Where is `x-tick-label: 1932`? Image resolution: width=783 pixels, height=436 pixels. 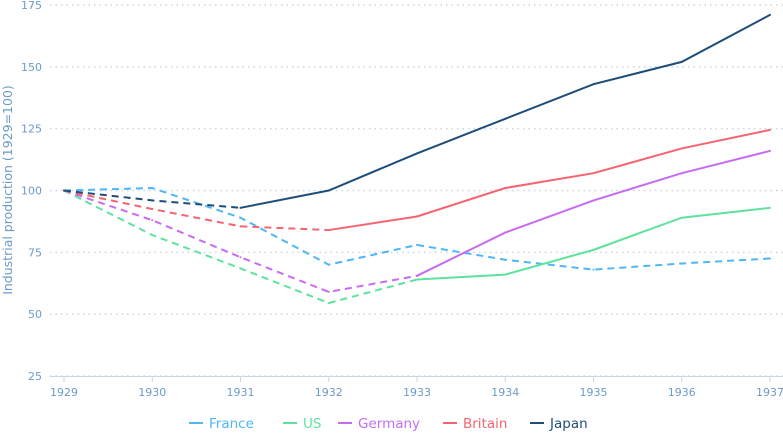
x-tick-label: 1932 is located at coordinates (329, 392).